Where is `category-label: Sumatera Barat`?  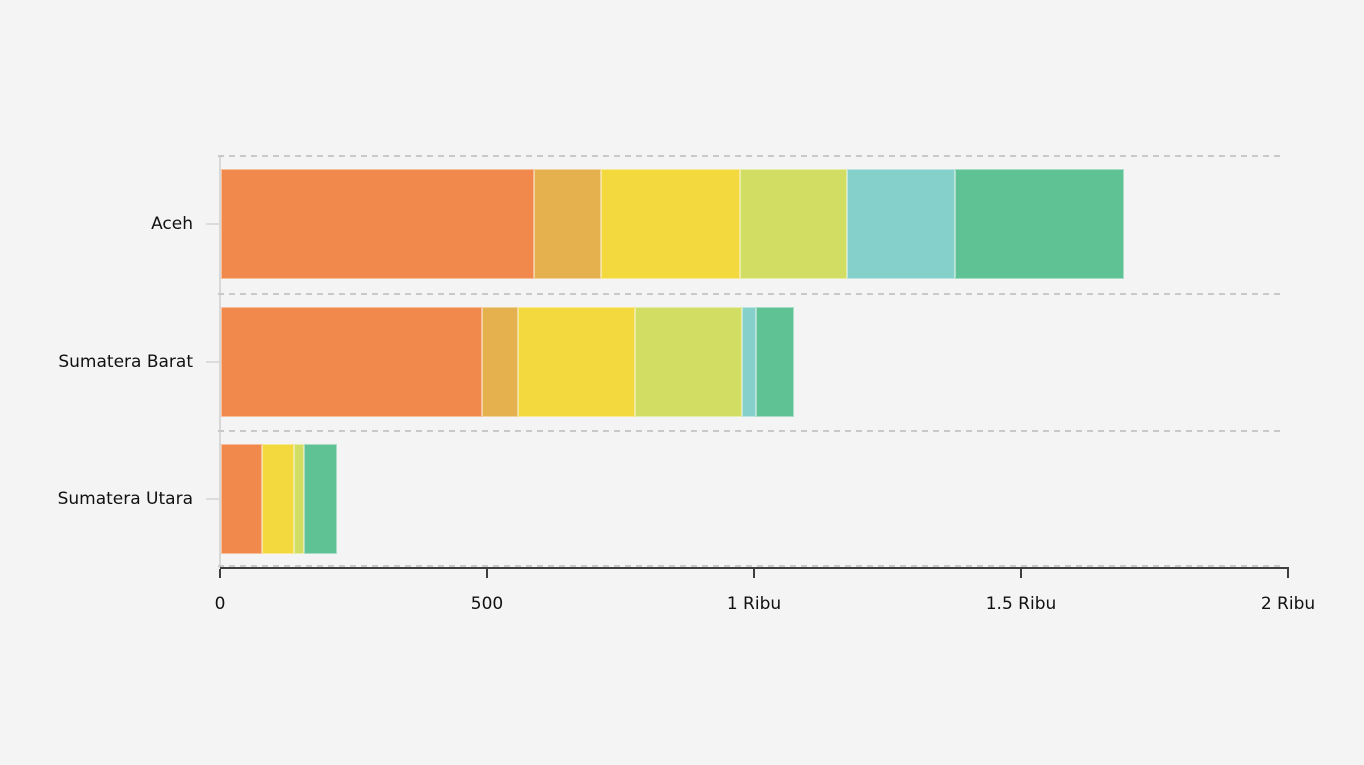
category-label: Sumatera Barat is located at coordinates (125, 361).